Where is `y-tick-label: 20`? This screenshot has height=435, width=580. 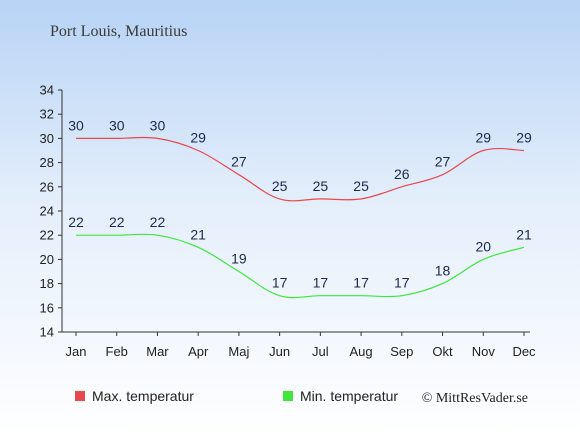 y-tick-label: 20 is located at coordinates (47, 259).